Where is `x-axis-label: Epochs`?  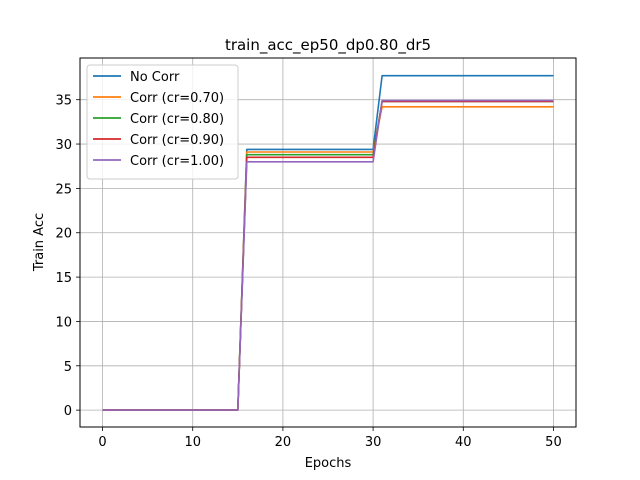
x-axis-label: Epochs is located at coordinates (328, 463).